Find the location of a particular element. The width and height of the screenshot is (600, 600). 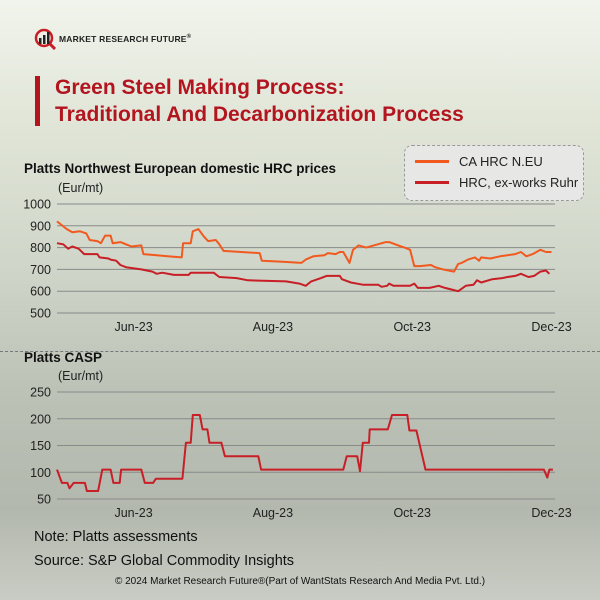

legend-item-hrc-ruhr: HRC, ex-works Ruhr is located at coordinates (496, 182).